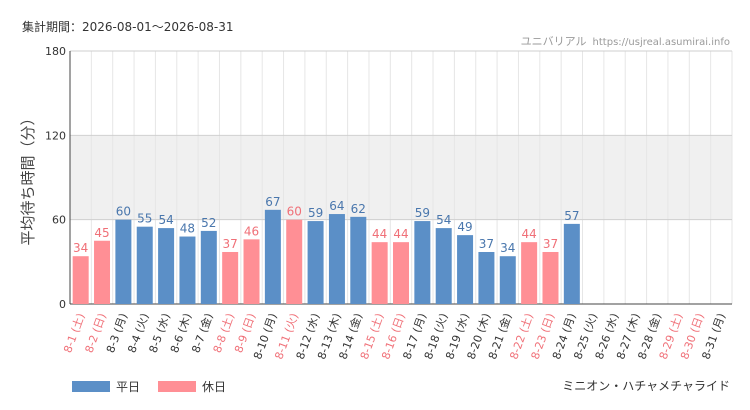 The height and width of the screenshot is (410, 750). I want to click on credit-site: https://usjreal.asumirai.info, so click(661, 42).